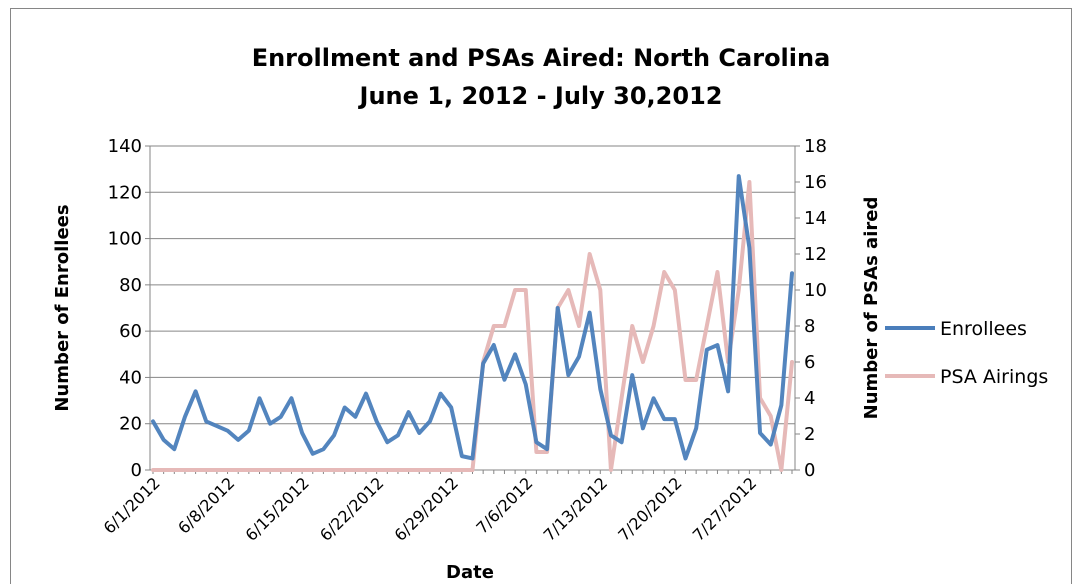 The width and height of the screenshot is (1082, 584). Describe the element at coordinates (125, 146) in the screenshot. I see `y-left-tick-label: 140` at that location.